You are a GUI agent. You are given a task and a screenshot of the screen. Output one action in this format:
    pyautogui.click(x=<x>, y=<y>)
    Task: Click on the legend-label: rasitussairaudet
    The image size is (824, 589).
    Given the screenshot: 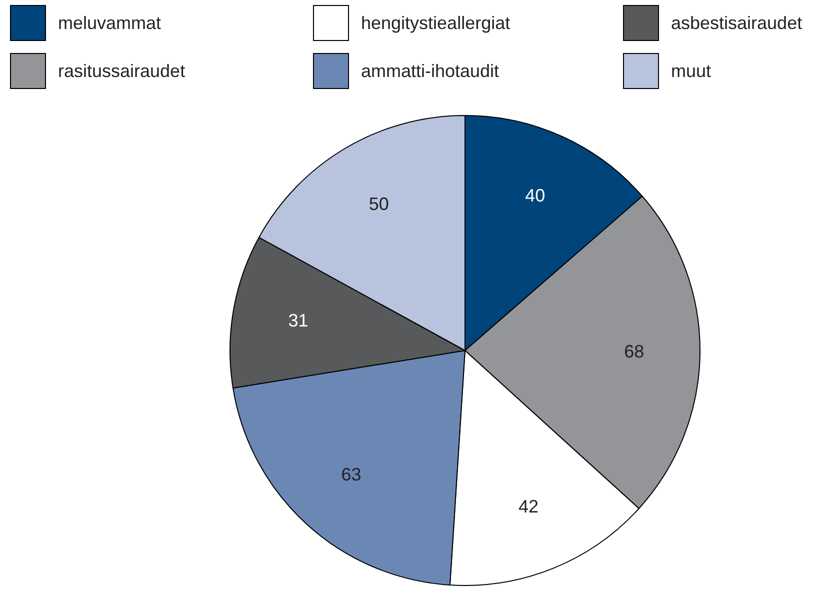 What is the action you would take?
    pyautogui.click(x=122, y=71)
    